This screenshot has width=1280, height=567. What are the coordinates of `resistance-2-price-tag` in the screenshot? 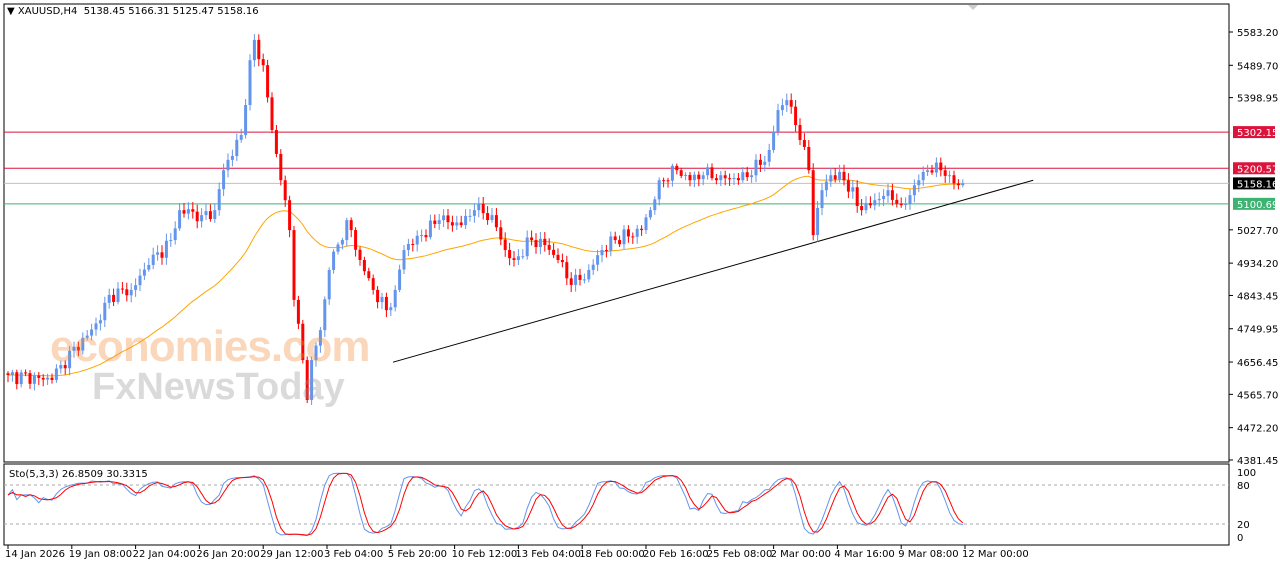 It's located at (1254, 132).